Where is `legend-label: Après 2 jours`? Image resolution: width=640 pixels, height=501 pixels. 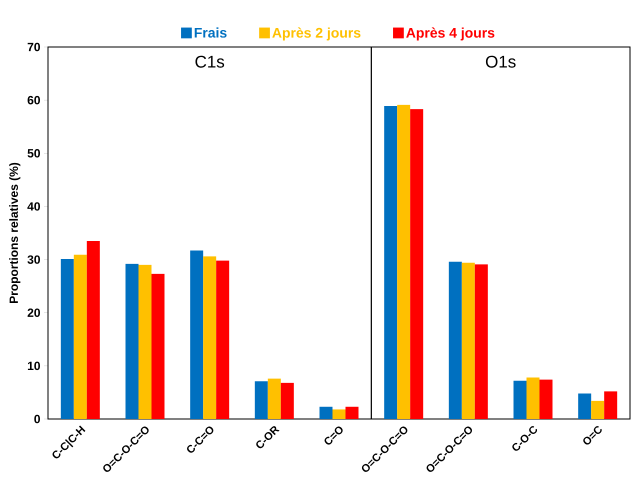 legend-label: Après 2 jours is located at coordinates (316, 33).